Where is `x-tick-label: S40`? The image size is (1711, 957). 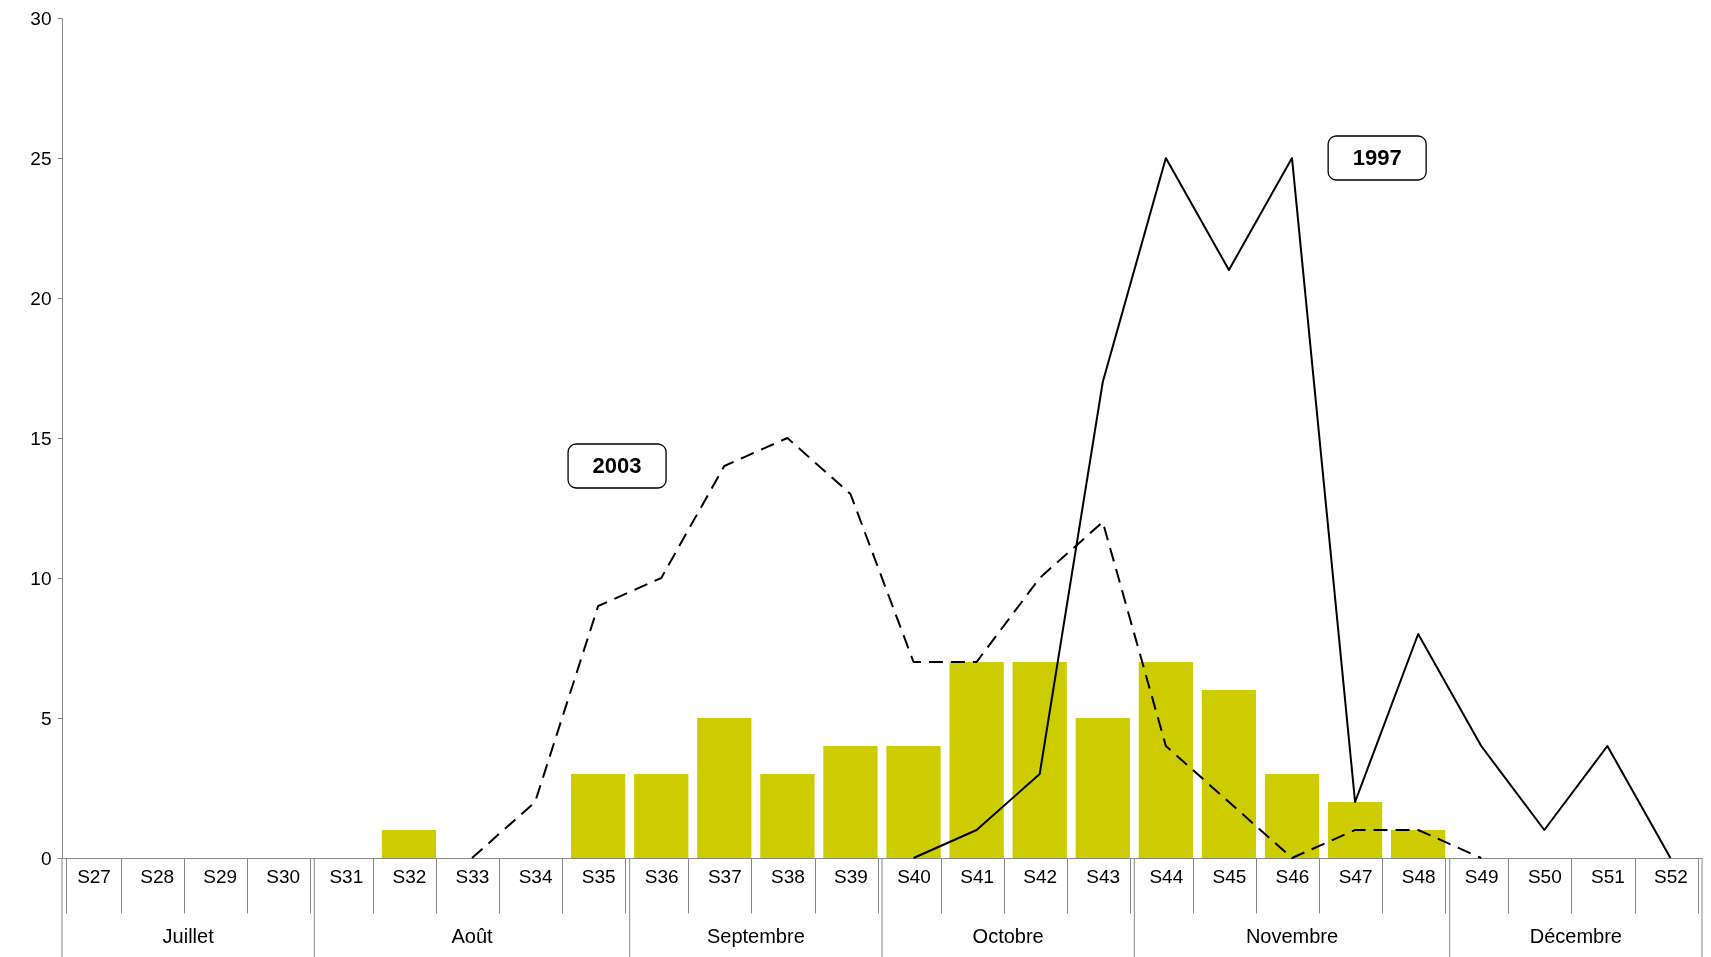 x-tick-label: S40 is located at coordinates (914, 876).